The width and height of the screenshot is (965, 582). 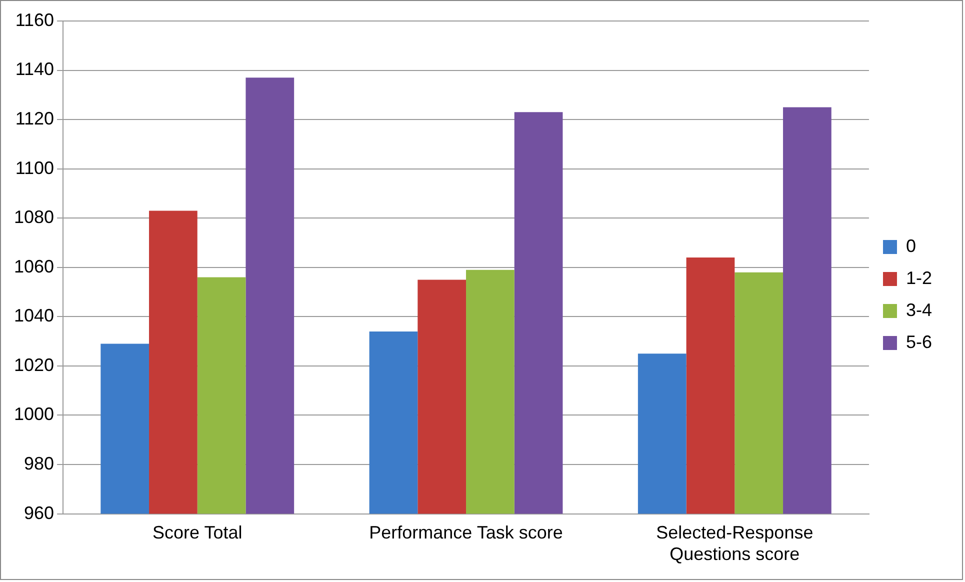 I want to click on y-tick-label: 1140, so click(x=34, y=69).